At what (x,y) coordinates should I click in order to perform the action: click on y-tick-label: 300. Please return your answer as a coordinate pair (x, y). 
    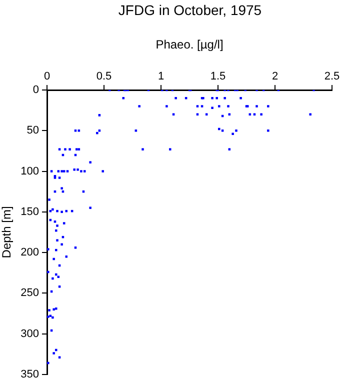
    Looking at the image, I should click on (29, 334).